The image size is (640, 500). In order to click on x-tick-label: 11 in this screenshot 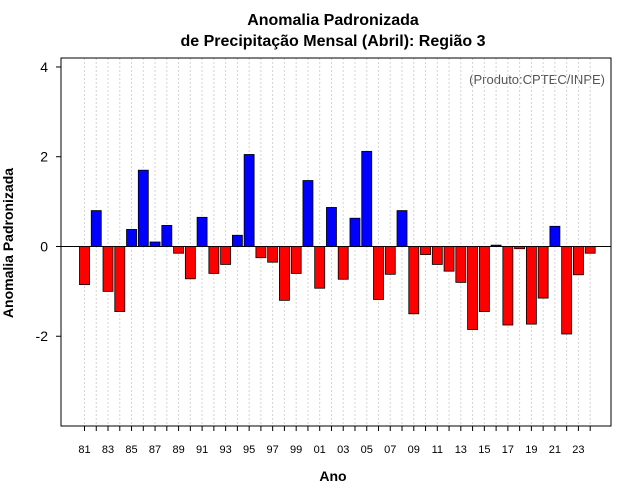, I will do `click(437, 450)`.